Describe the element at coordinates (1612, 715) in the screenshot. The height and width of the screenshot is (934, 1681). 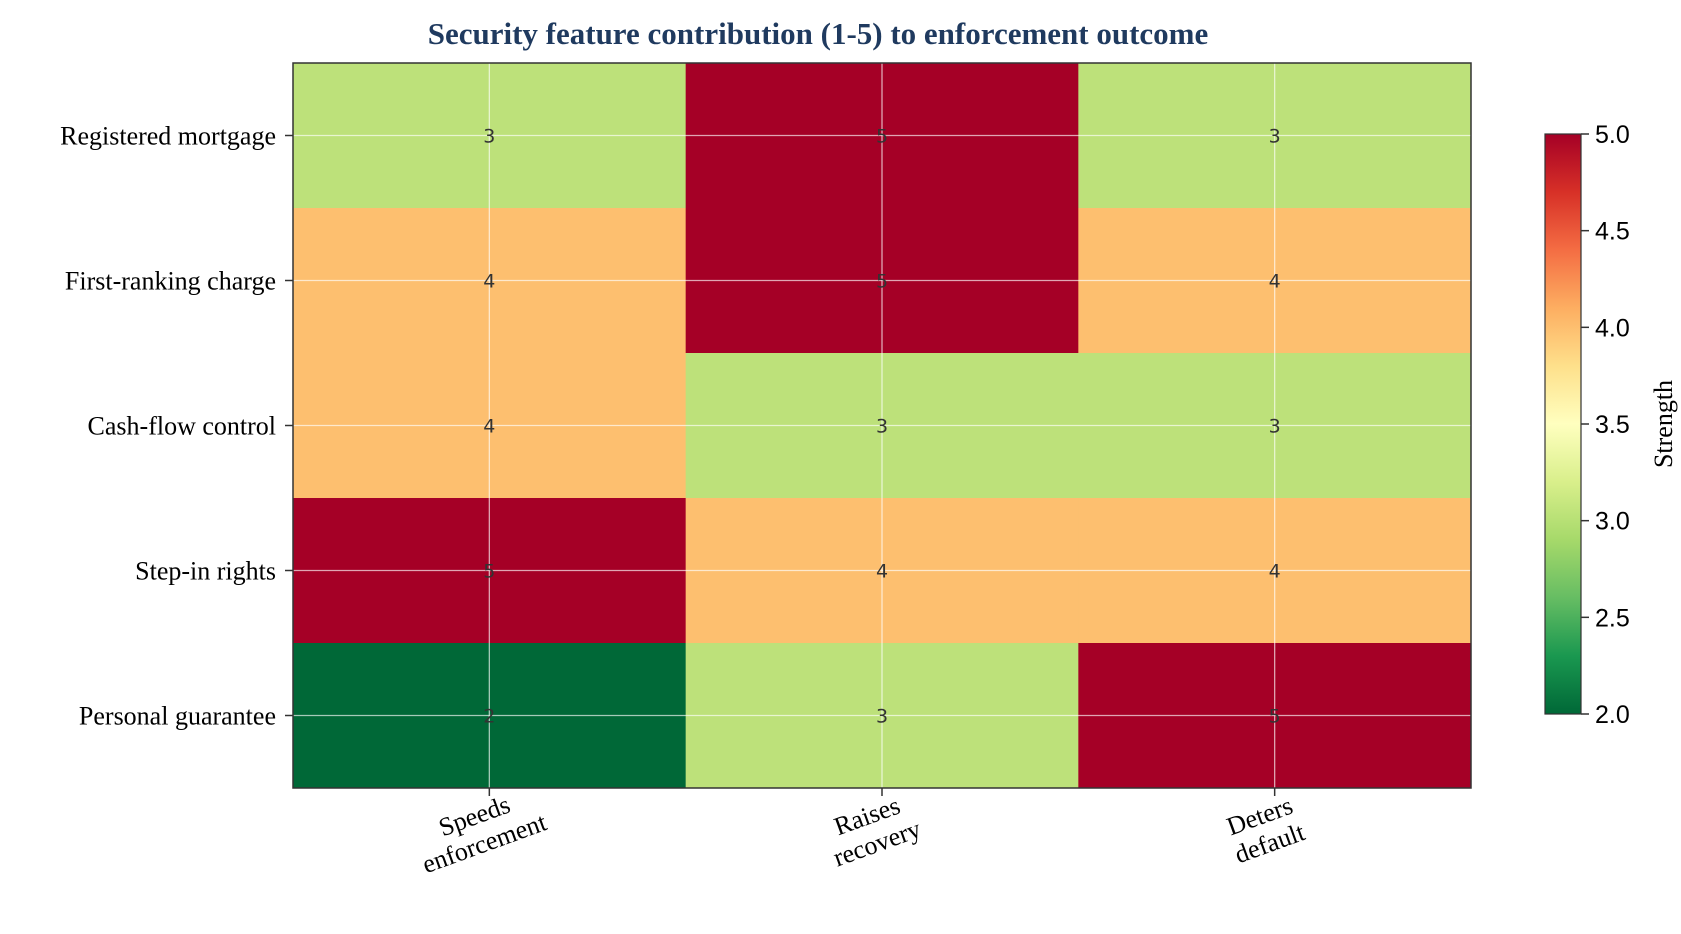
I see `colorbar-tick-label: 2.0` at that location.